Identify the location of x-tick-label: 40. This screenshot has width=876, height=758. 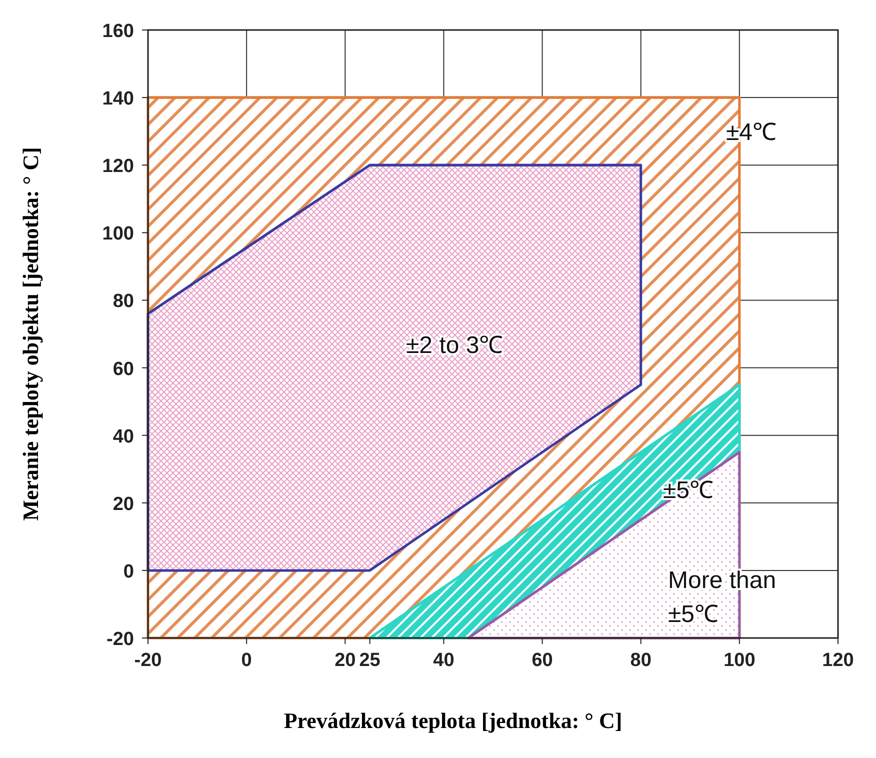
(443, 660).